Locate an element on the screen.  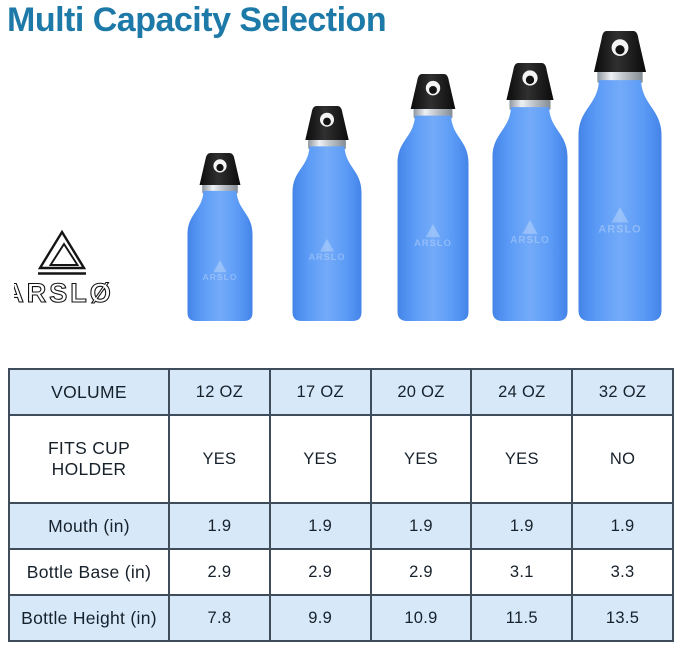
table-row: Bottle Height (in) 7.8 9.9 10.9 11.5 13.5 is located at coordinates (341, 618).